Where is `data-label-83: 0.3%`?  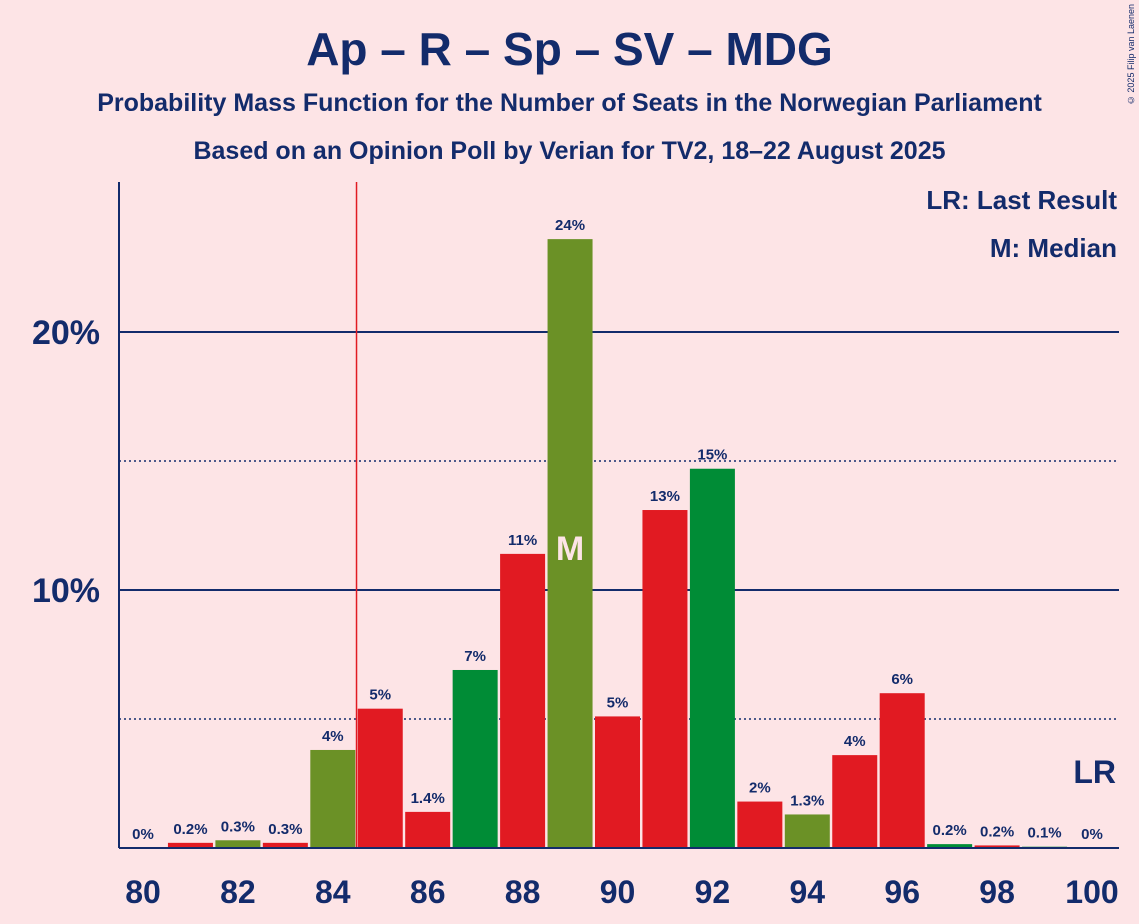 data-label-83: 0.3% is located at coordinates (285, 829).